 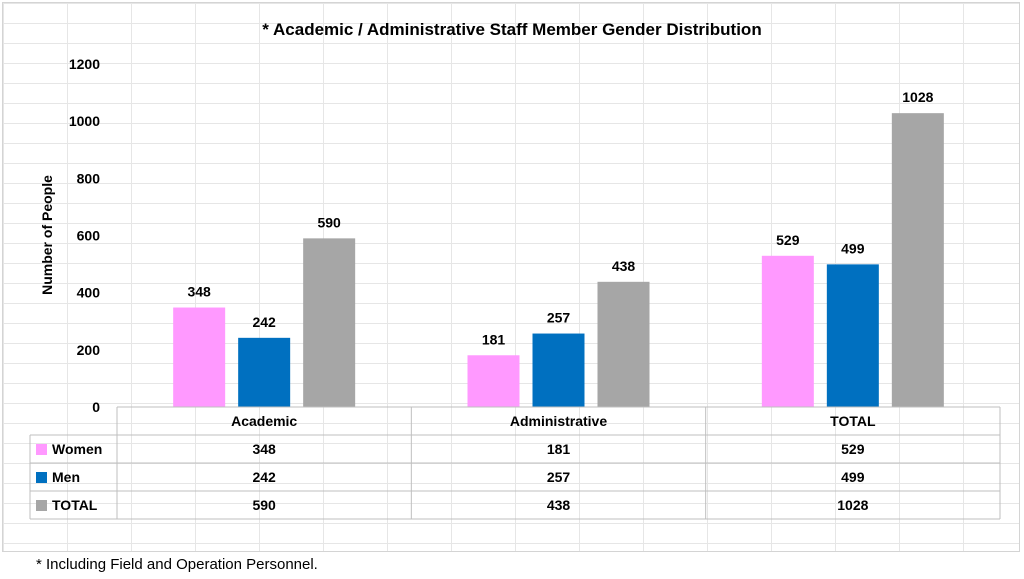 What do you see at coordinates (199, 292) in the screenshot?
I see `data-label: 348` at bounding box center [199, 292].